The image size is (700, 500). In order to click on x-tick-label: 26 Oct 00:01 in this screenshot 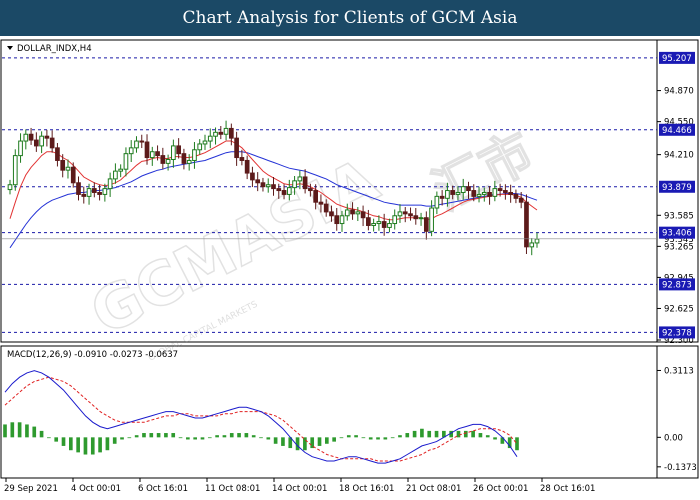, I will do `click(500, 489)`.